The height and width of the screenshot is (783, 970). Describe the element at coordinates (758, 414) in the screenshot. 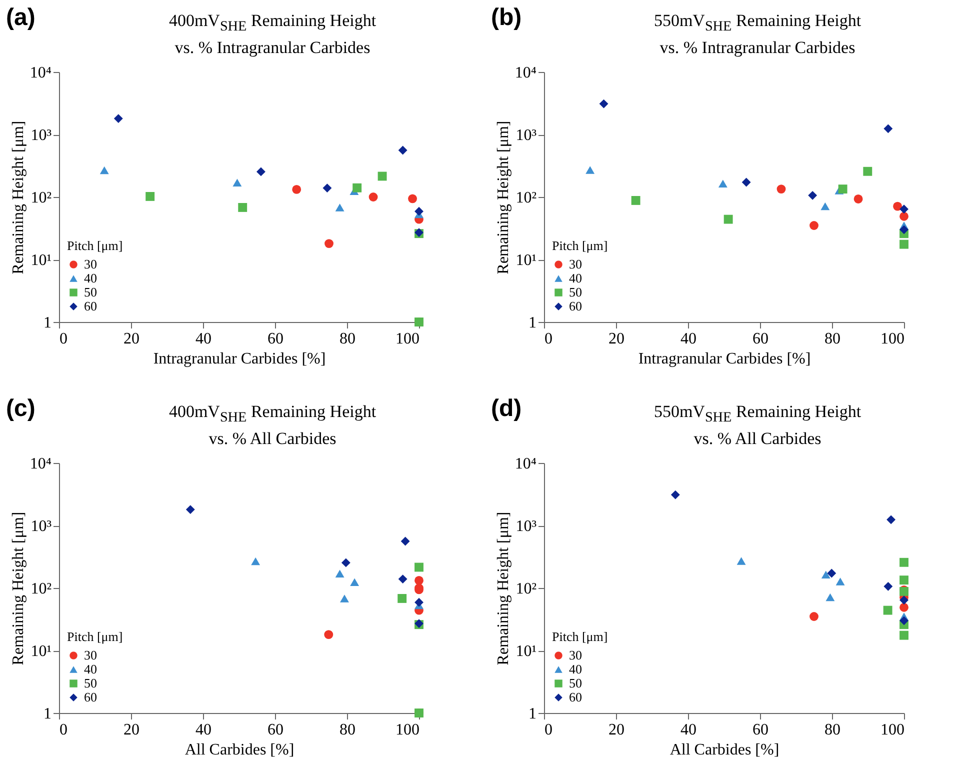

I see `chart-title: 550mV$_{SHE}$ Remaining Height` at that location.